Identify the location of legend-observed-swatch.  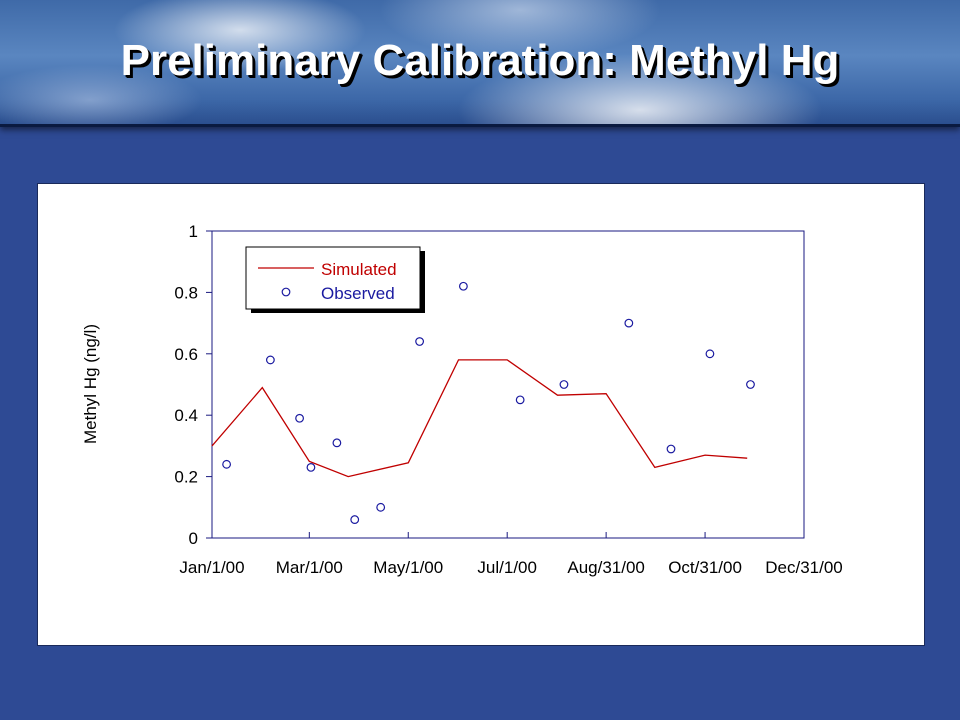
(286, 292).